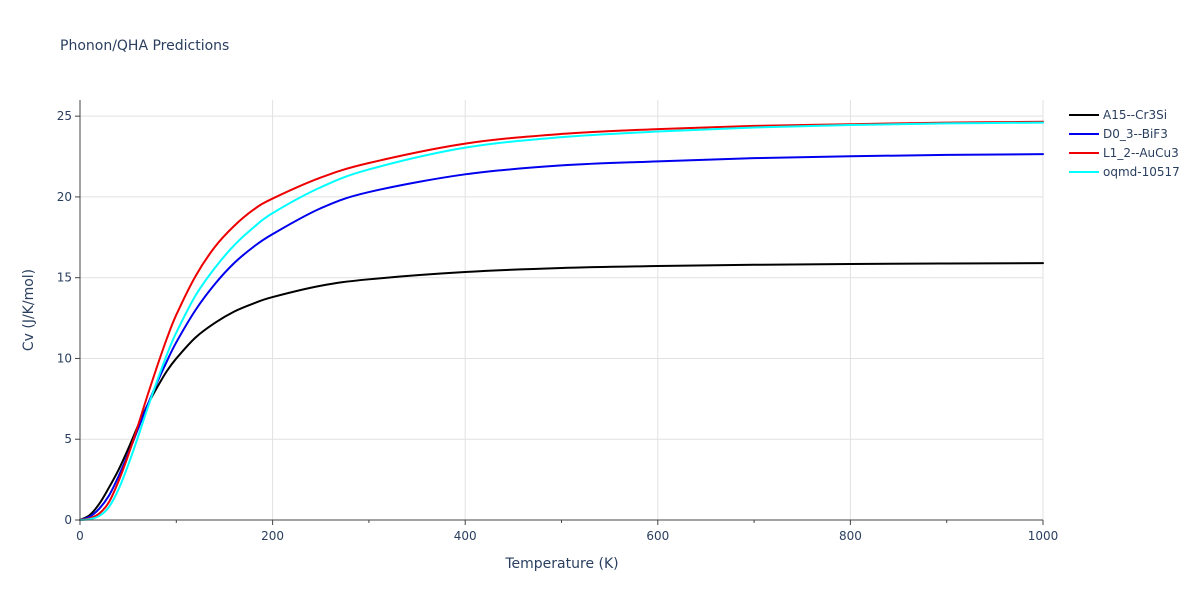 Image resolution: width=1200 pixels, height=600 pixels. I want to click on y-tick-label: 10, so click(64, 358).